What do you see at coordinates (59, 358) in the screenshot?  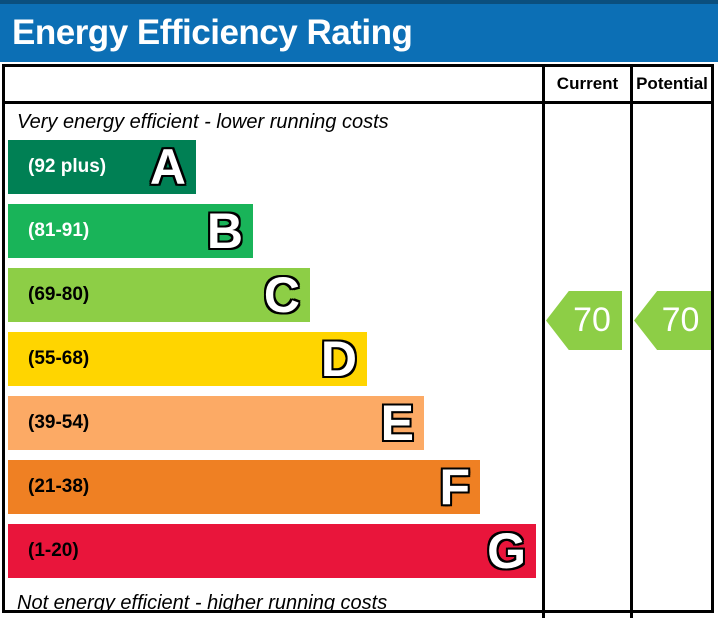 I see `band-d-range-label: (55-68)` at bounding box center [59, 358].